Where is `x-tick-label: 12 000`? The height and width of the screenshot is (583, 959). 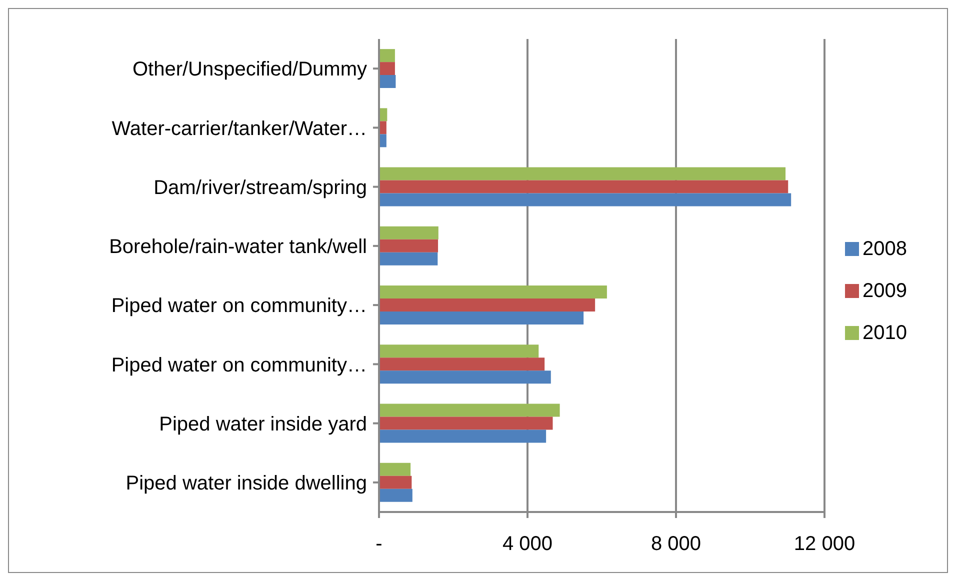 x-tick-label: 12 000 is located at coordinates (825, 544).